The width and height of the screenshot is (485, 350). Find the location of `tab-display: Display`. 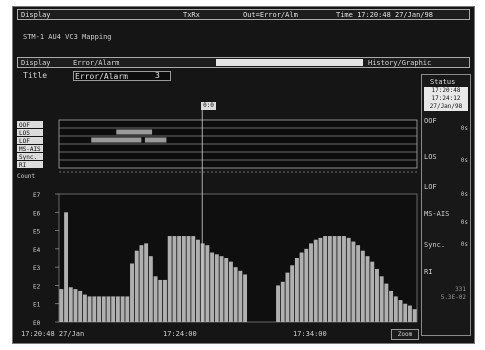

tab-display: Display is located at coordinates (36, 63).